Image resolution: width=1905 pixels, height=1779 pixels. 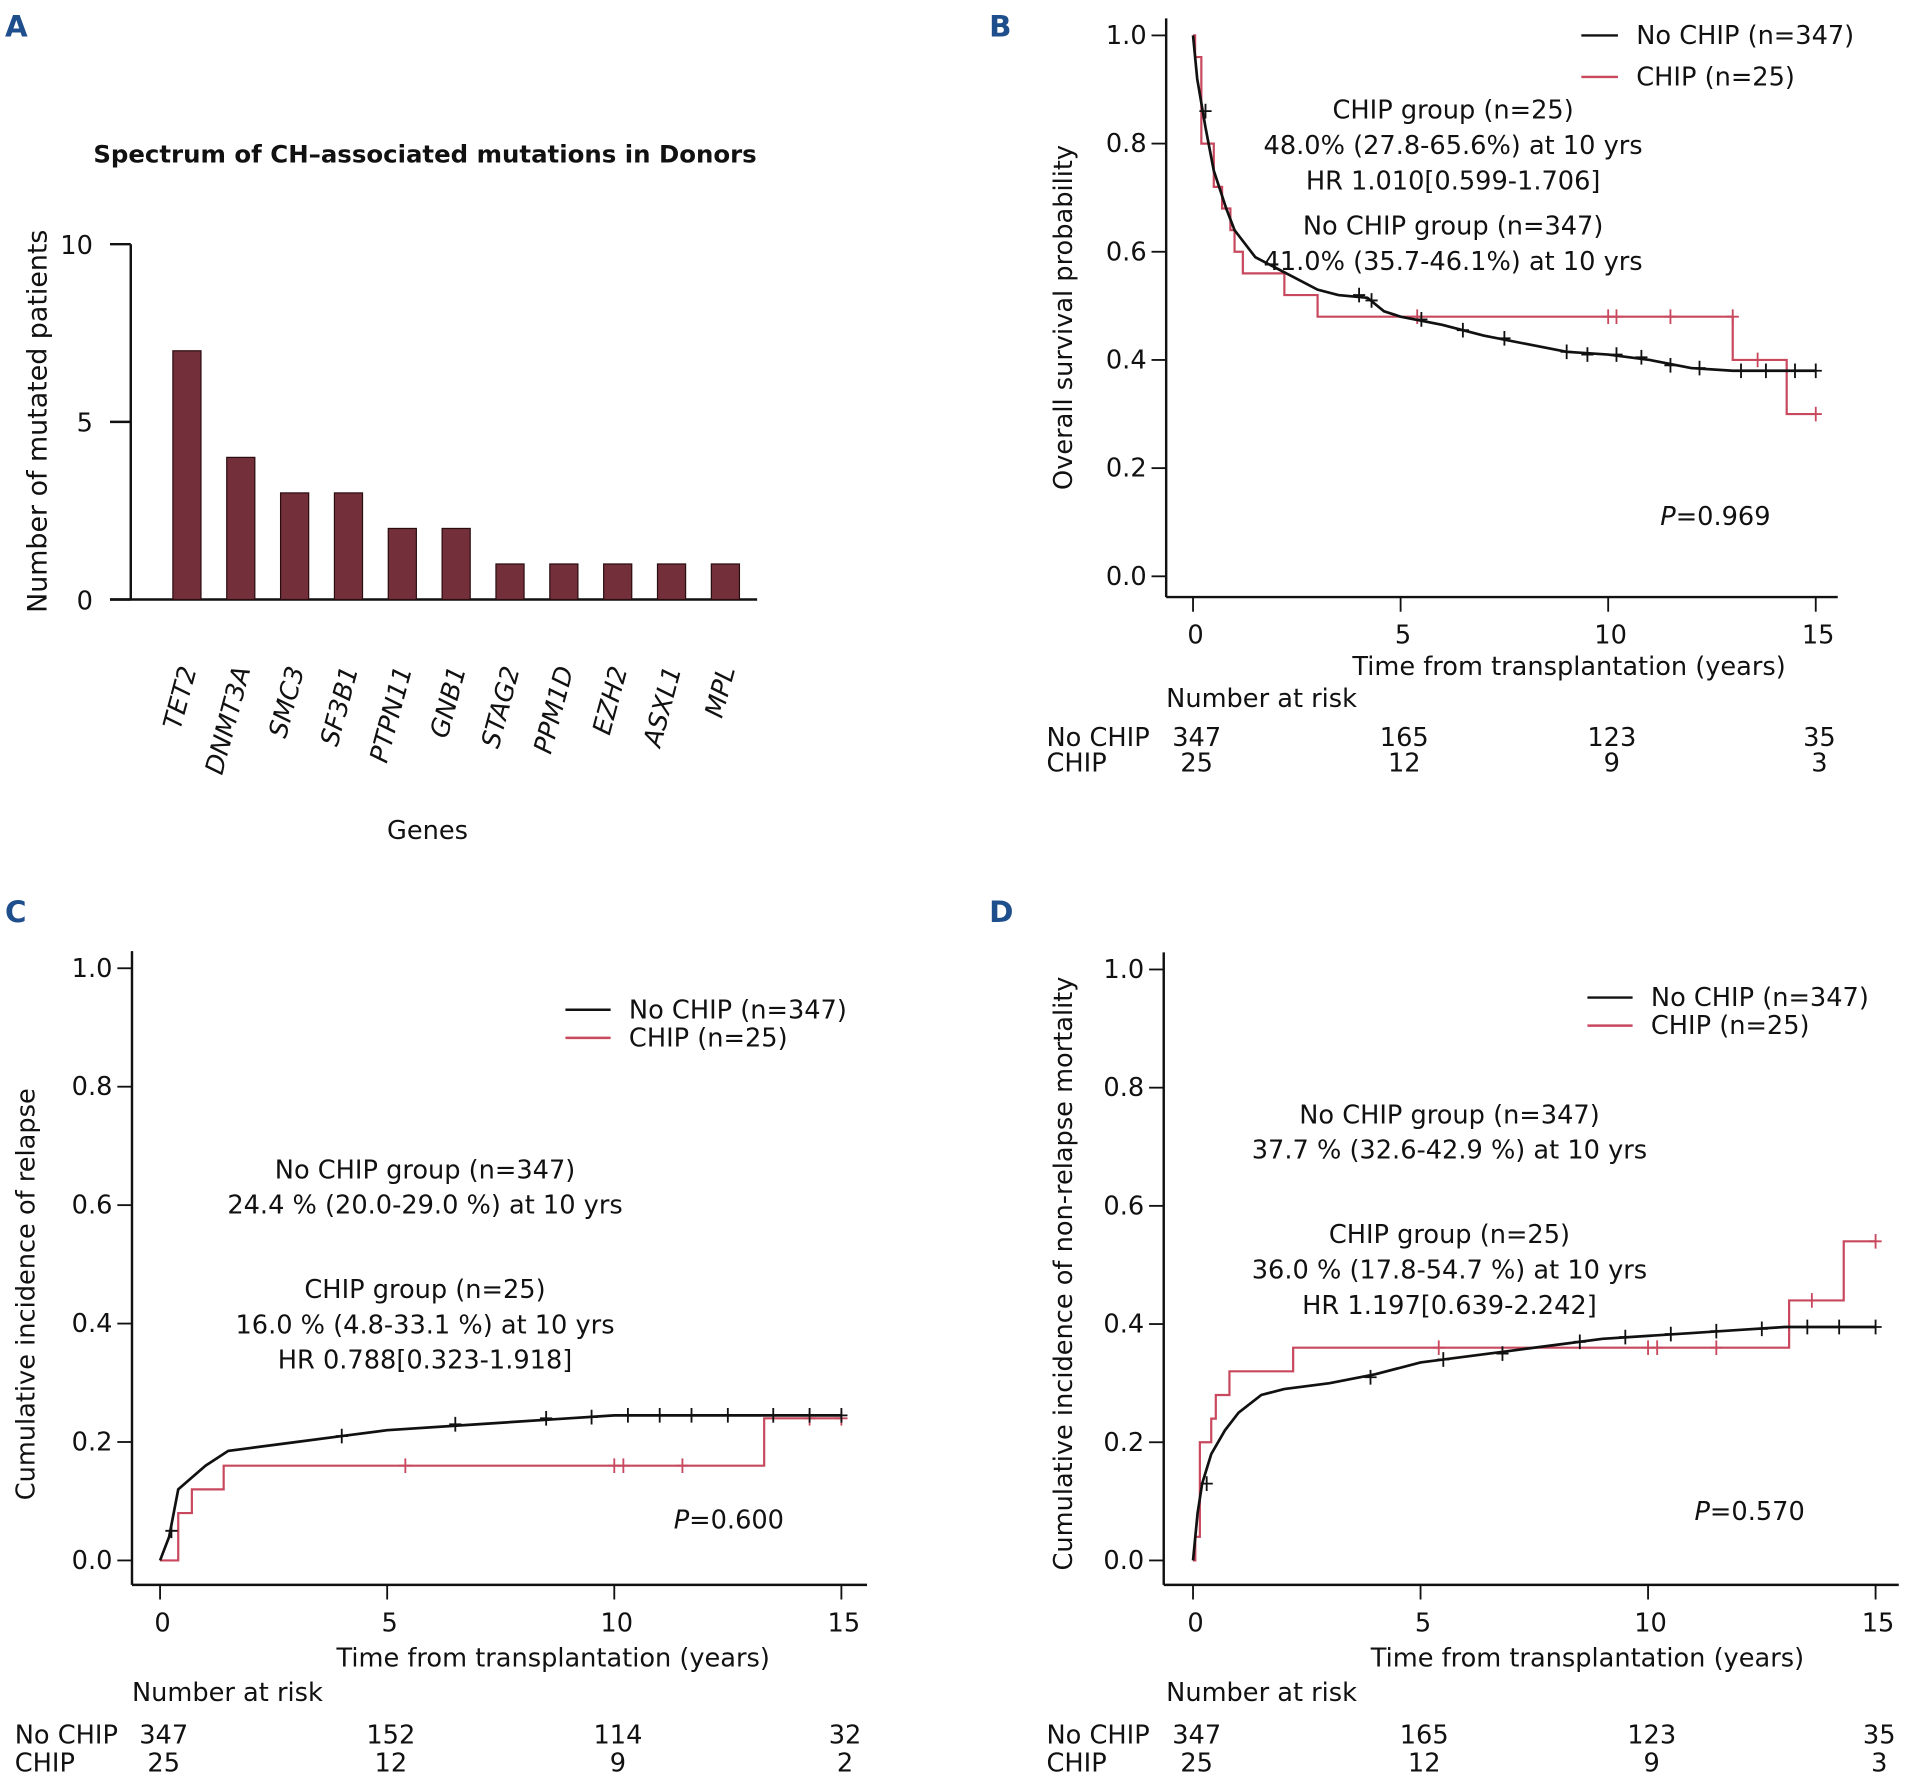 I want to click on x-tick-label: SMC3, so click(x=287, y=702).